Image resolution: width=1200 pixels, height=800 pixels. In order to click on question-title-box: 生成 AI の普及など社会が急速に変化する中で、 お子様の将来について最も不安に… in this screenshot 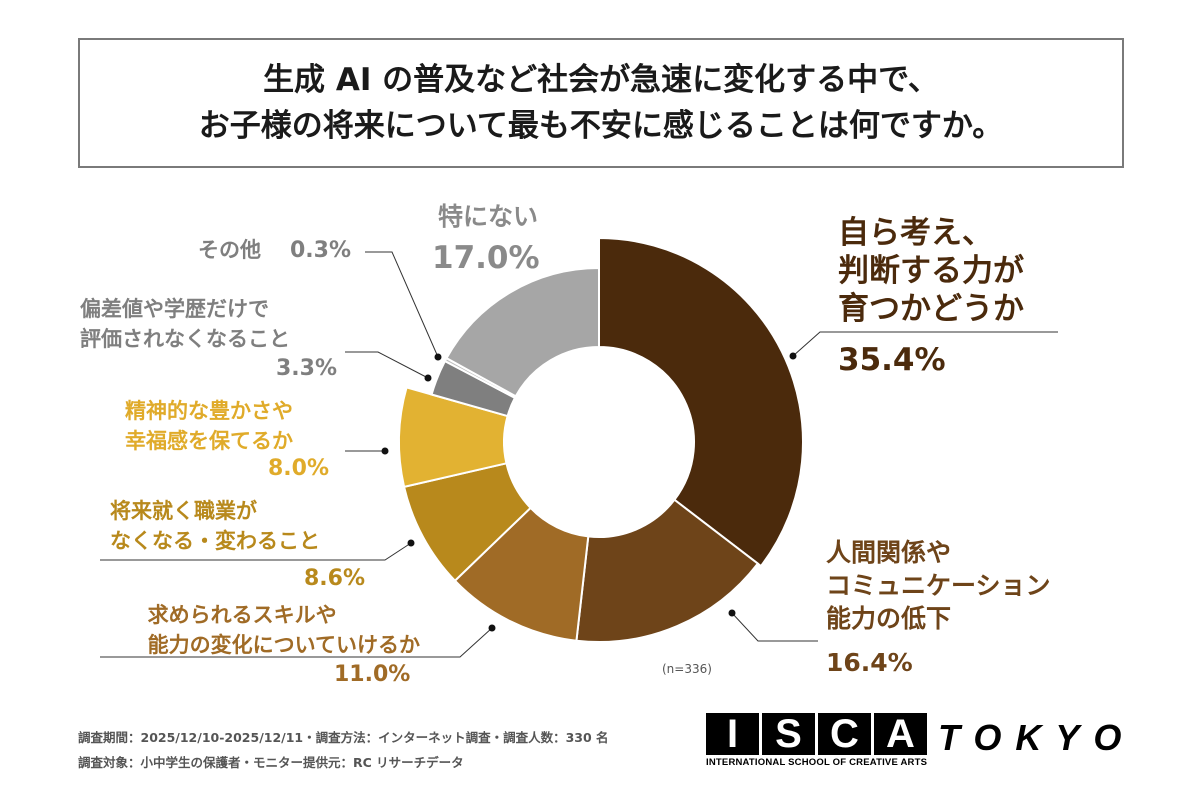, I will do `click(601, 103)`.